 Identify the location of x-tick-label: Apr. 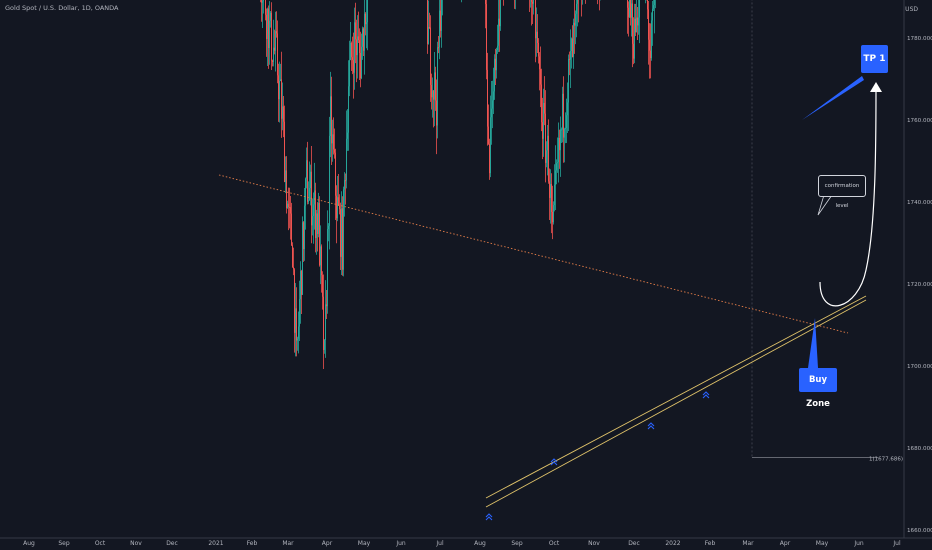
(327, 543).